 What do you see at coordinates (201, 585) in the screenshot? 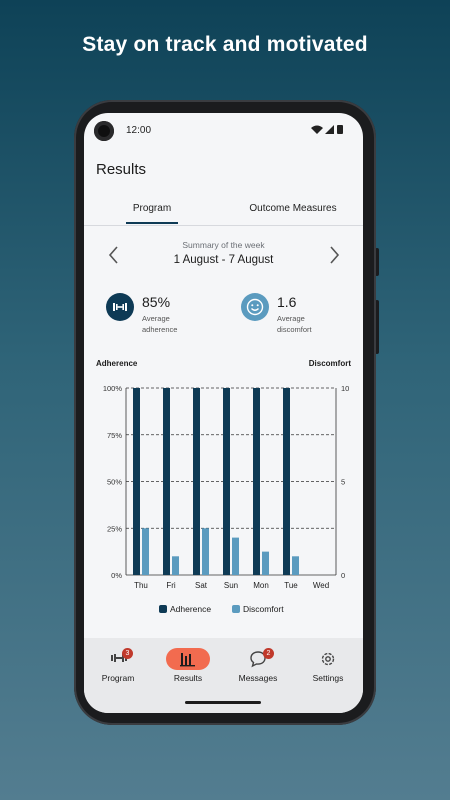
I see `x-tick-label: Sat` at bounding box center [201, 585].